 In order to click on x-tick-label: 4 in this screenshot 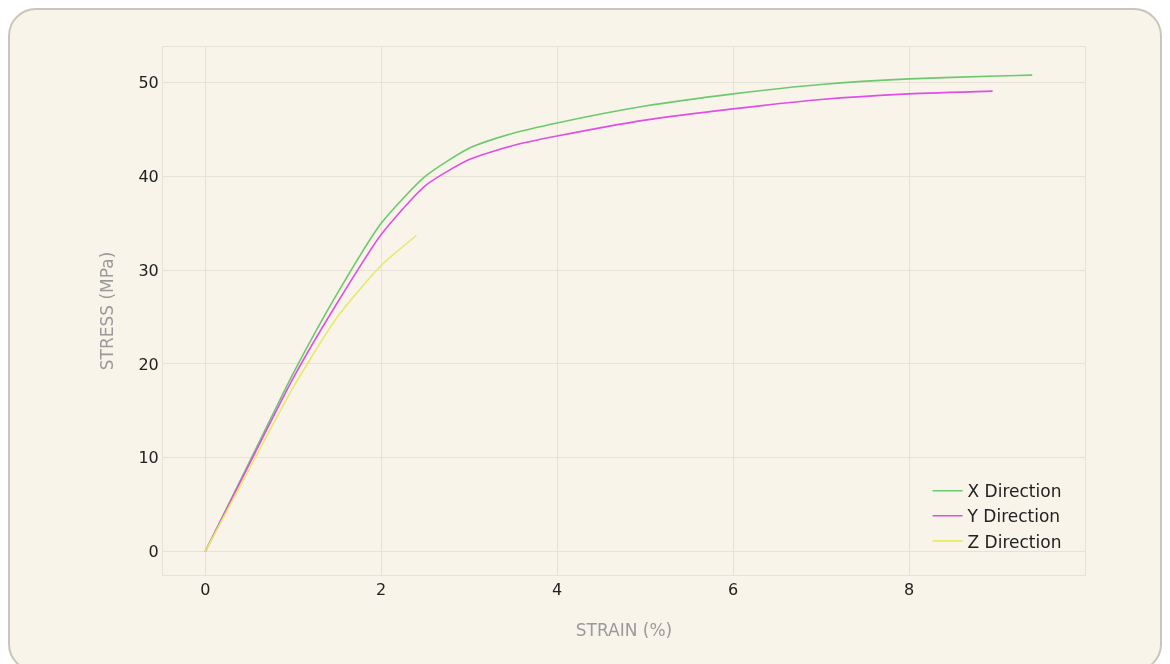, I will do `click(557, 590)`.